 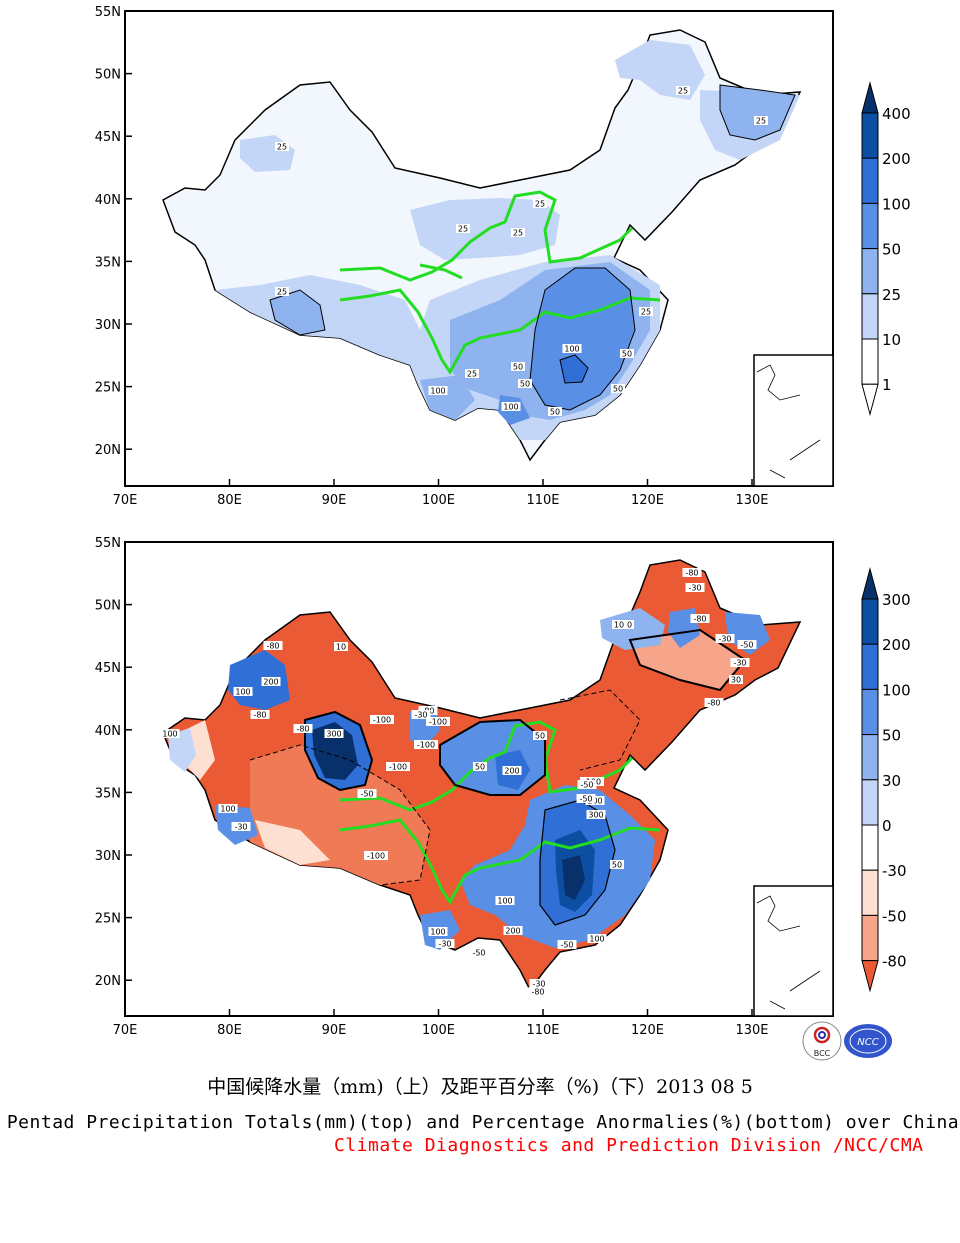 I want to click on contour-label: 30, so click(x=736, y=680).